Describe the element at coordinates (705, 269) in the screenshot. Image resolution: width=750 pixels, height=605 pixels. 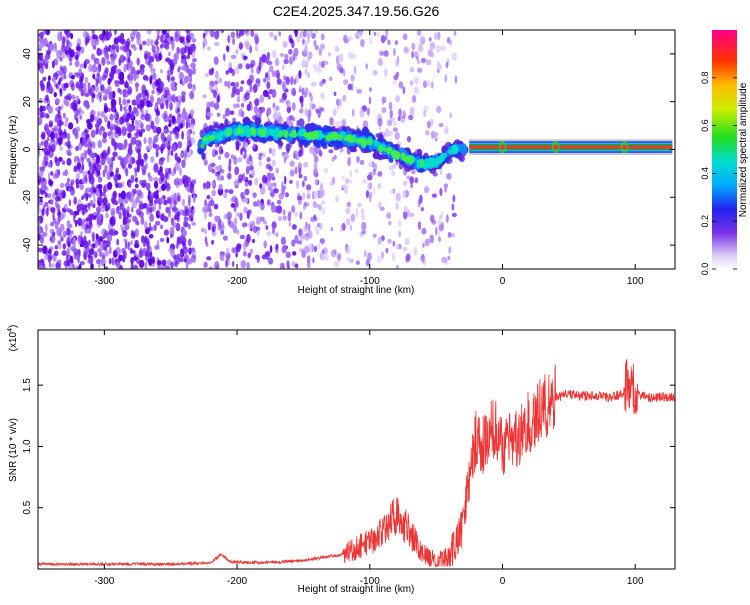
I see `colorbar-tick-label: 0.0` at that location.